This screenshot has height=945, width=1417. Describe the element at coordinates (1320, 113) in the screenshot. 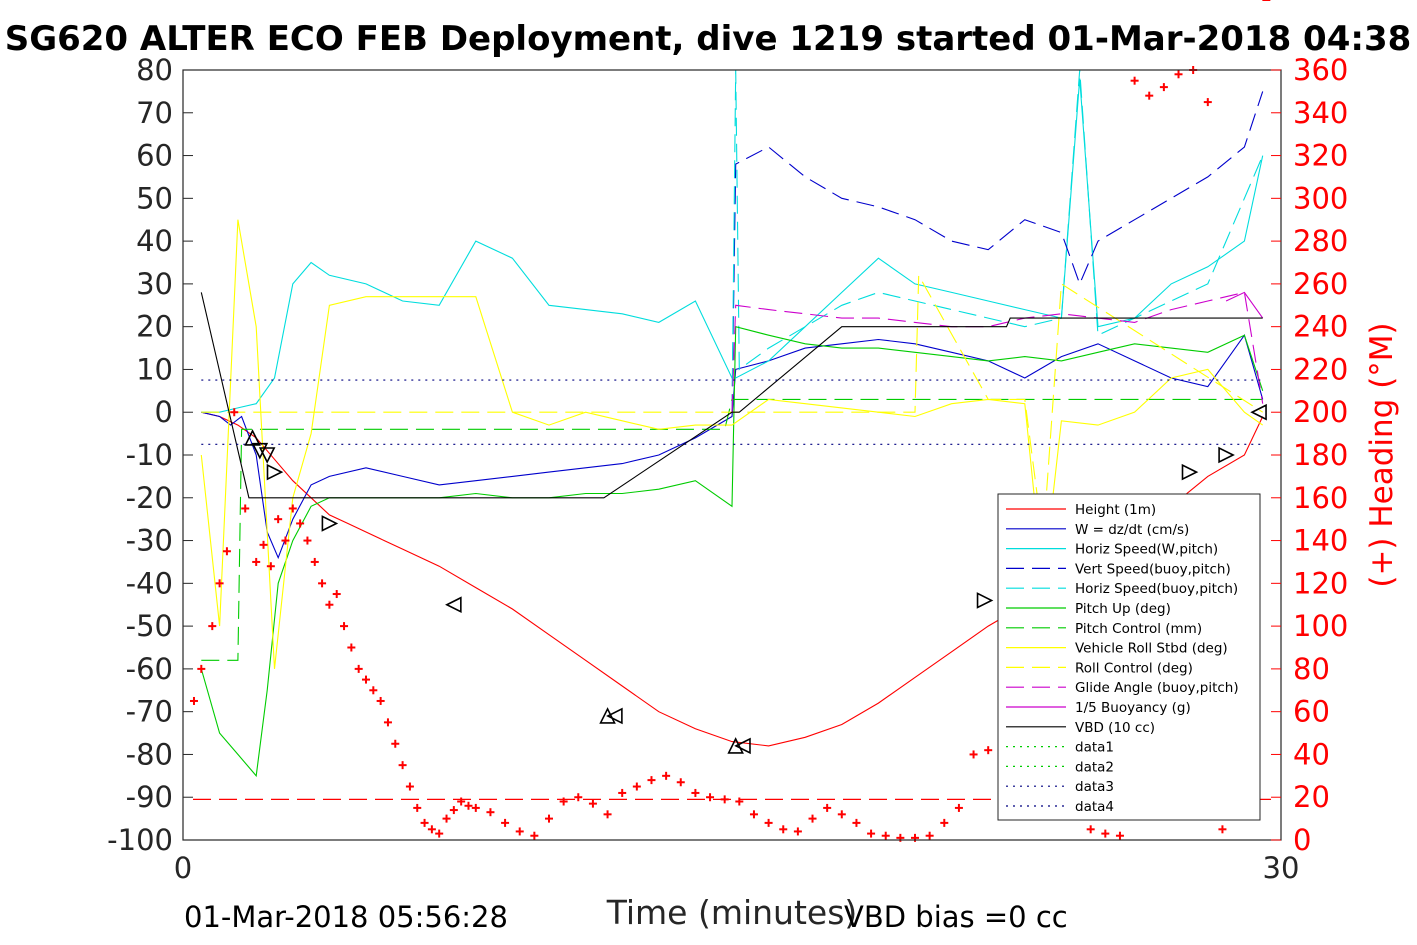

I see `right-tick-label: 340` at that location.